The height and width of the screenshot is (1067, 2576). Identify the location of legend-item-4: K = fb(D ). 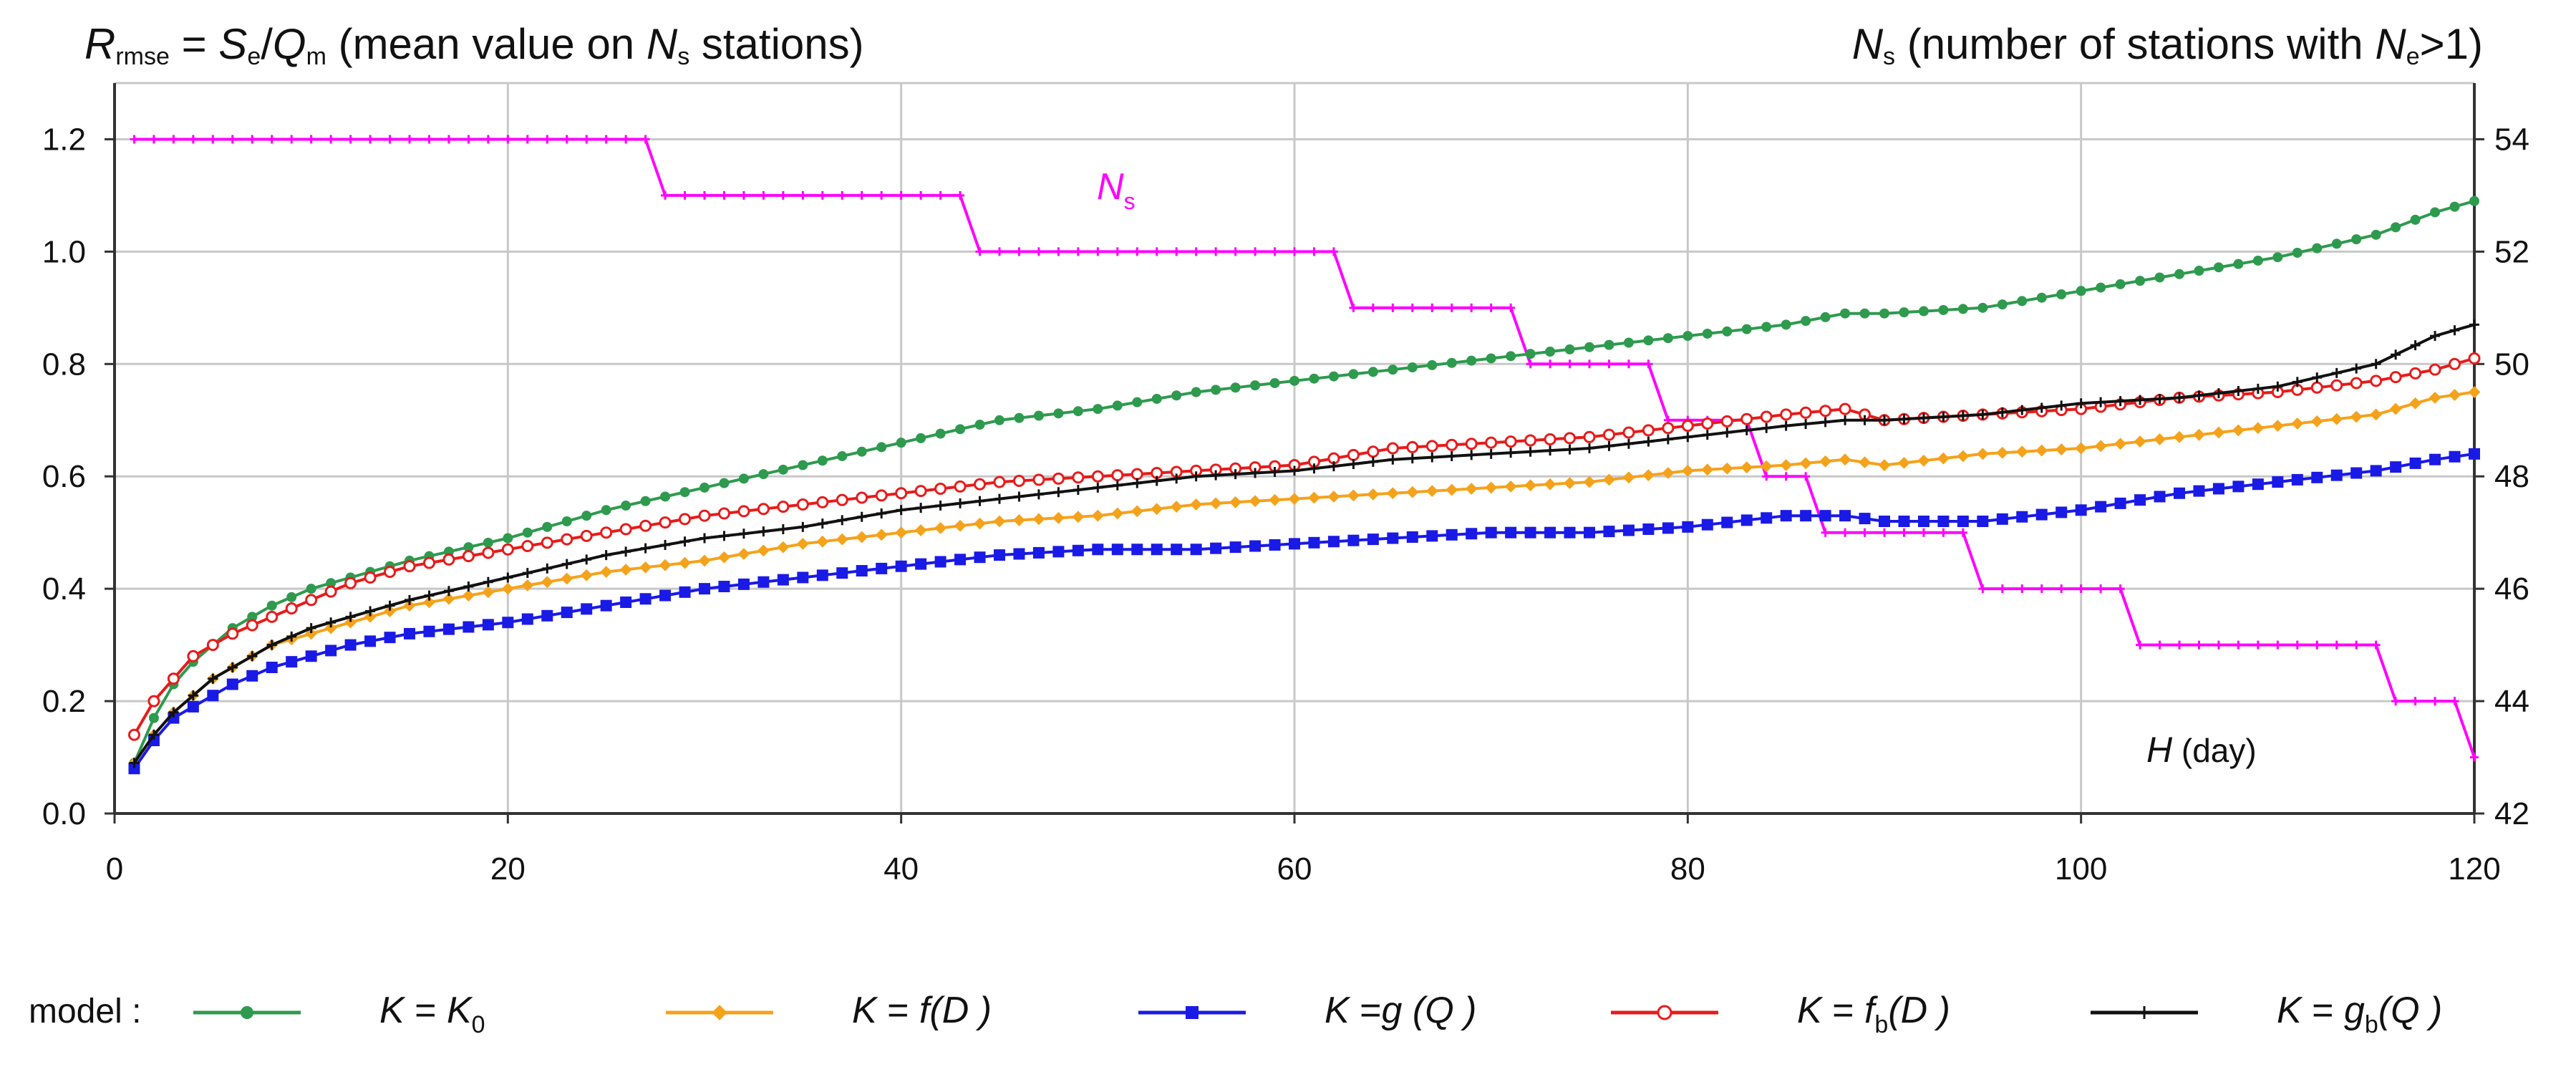
(1780, 1014).